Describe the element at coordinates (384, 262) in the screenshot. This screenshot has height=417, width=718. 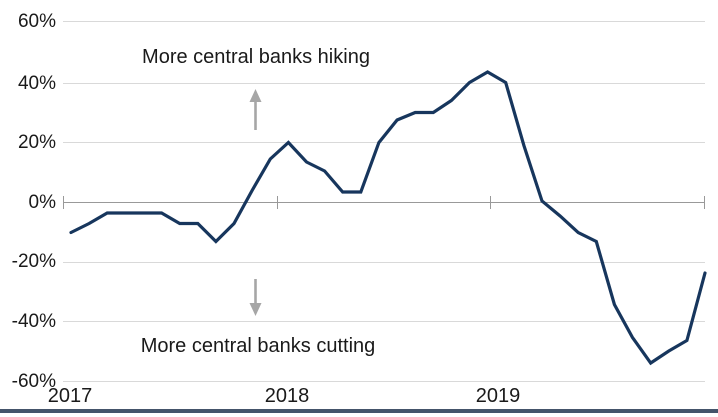
I see `gridline-neg20` at that location.